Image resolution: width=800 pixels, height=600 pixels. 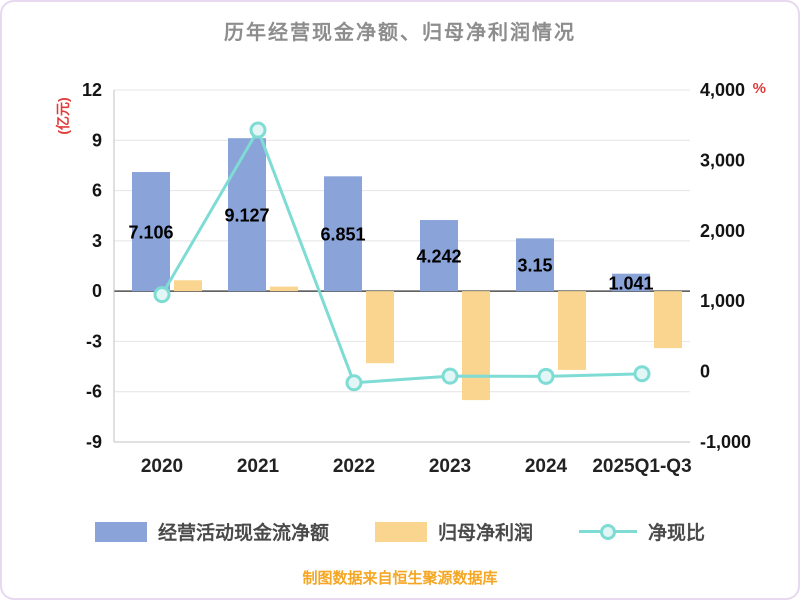 What do you see at coordinates (92, 90) in the screenshot?
I see `left-axis-tick: 12` at bounding box center [92, 90].